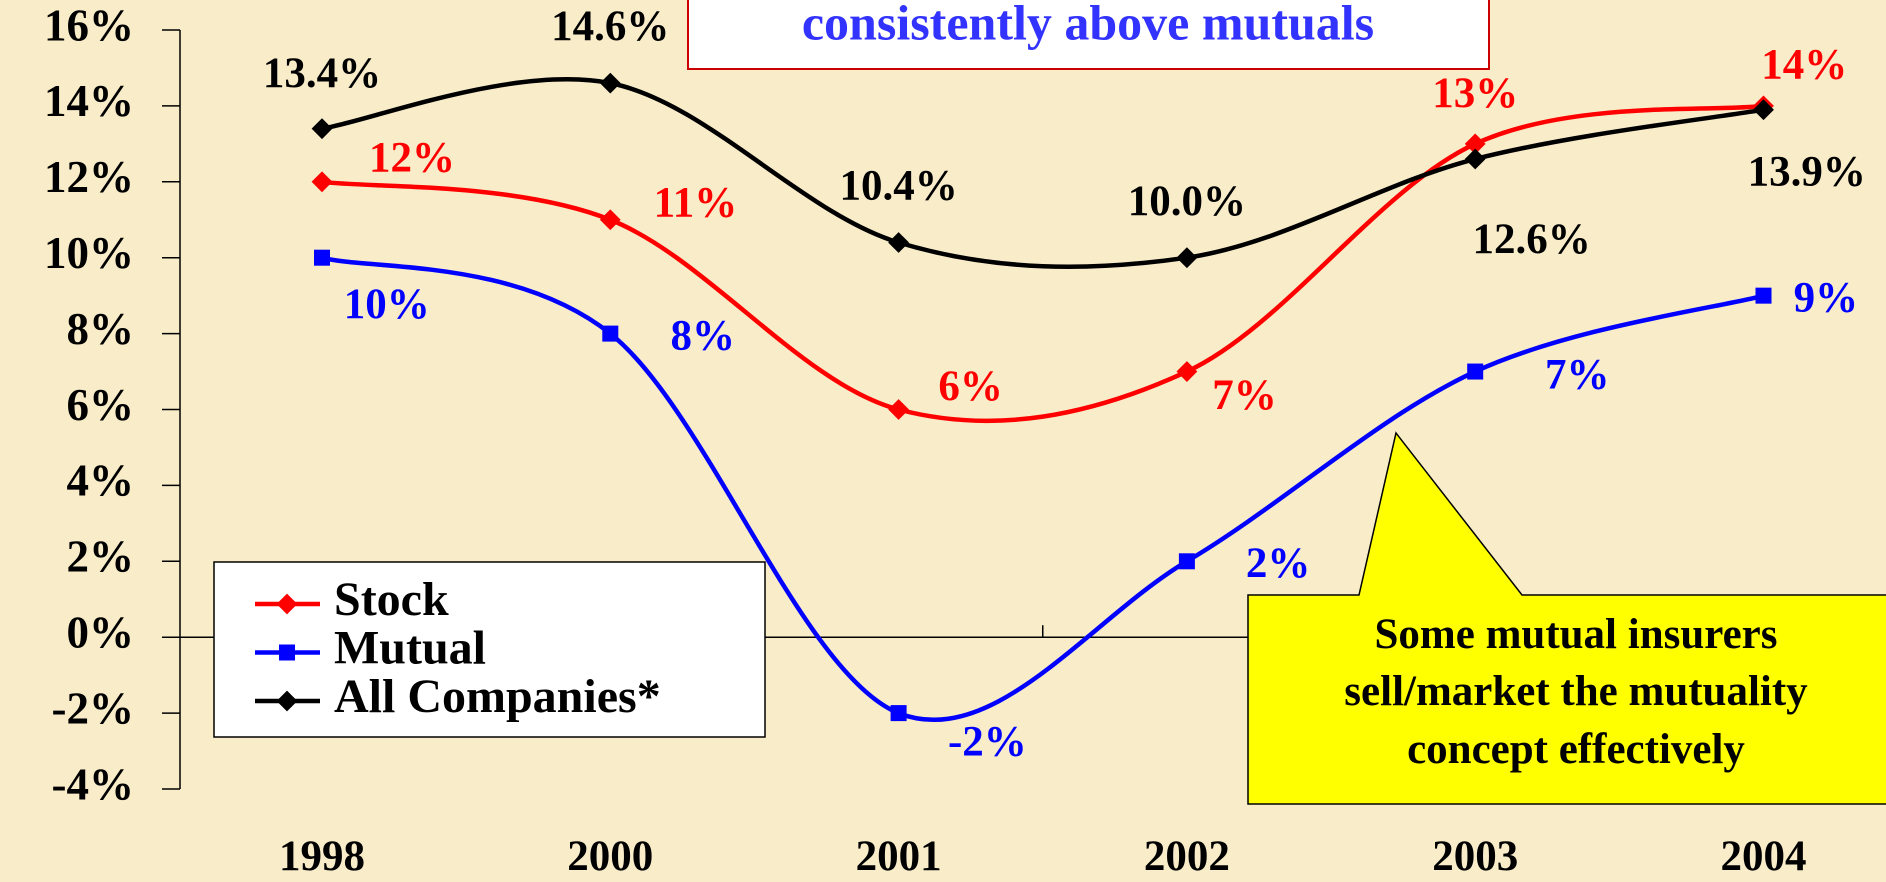  I want to click on y-tick-label: 16%, so click(89, 25).